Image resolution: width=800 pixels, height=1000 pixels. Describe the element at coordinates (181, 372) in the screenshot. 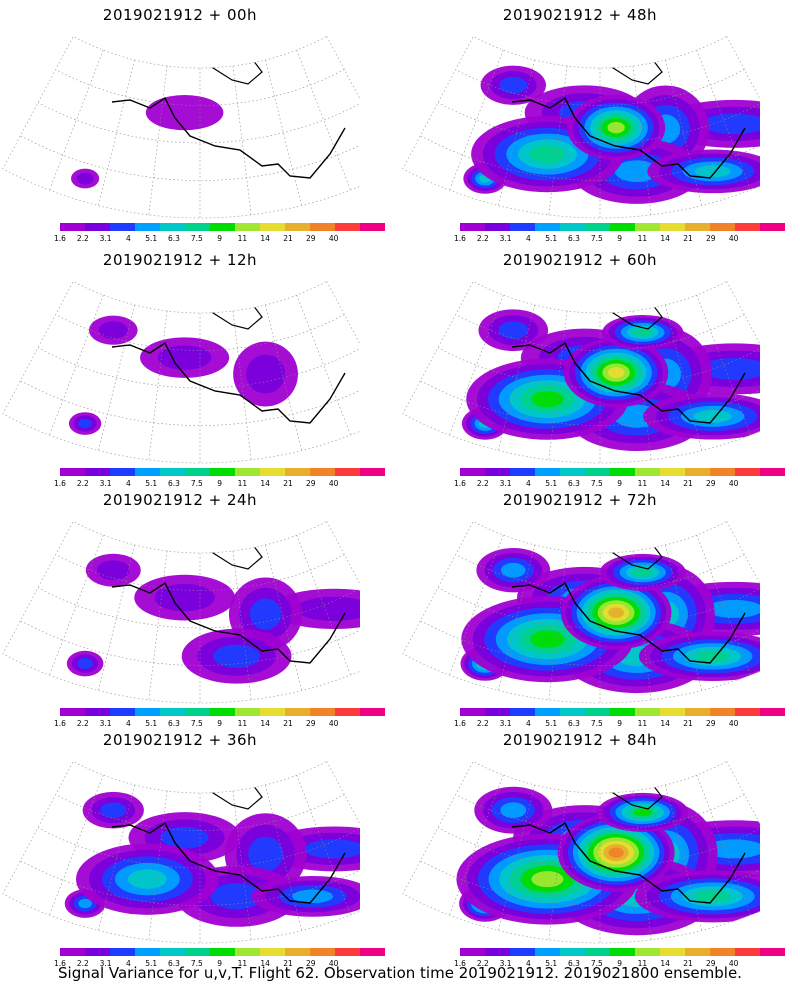

I see `map-projection` at that location.